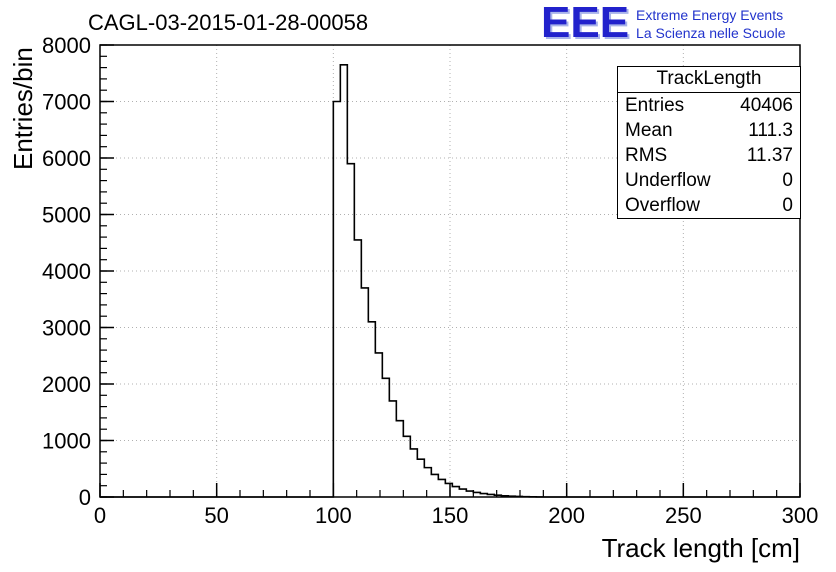 The height and width of the screenshot is (572, 836). What do you see at coordinates (770, 130) in the screenshot?
I see `stats-value: 111.3` at bounding box center [770, 130].